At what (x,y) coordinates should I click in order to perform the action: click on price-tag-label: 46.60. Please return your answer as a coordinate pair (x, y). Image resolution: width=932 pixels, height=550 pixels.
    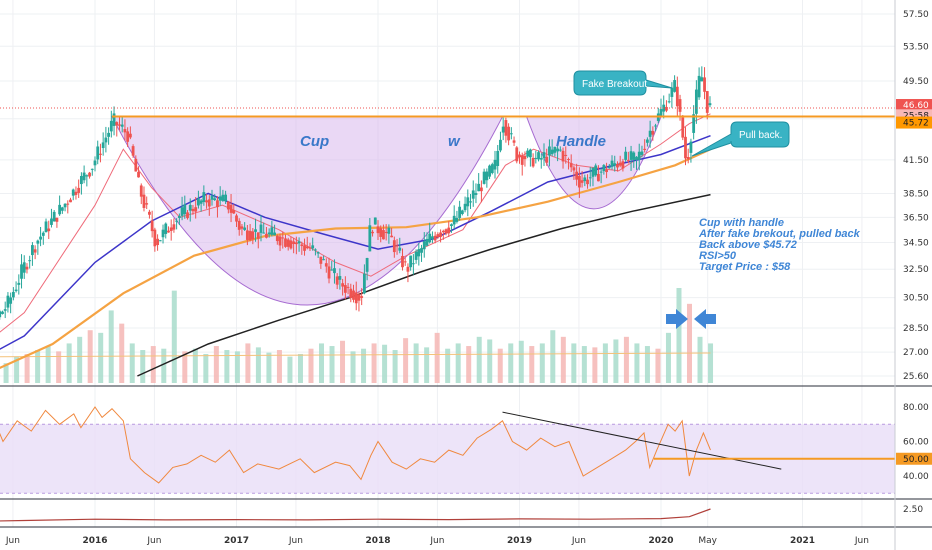
    Looking at the image, I should click on (916, 106).